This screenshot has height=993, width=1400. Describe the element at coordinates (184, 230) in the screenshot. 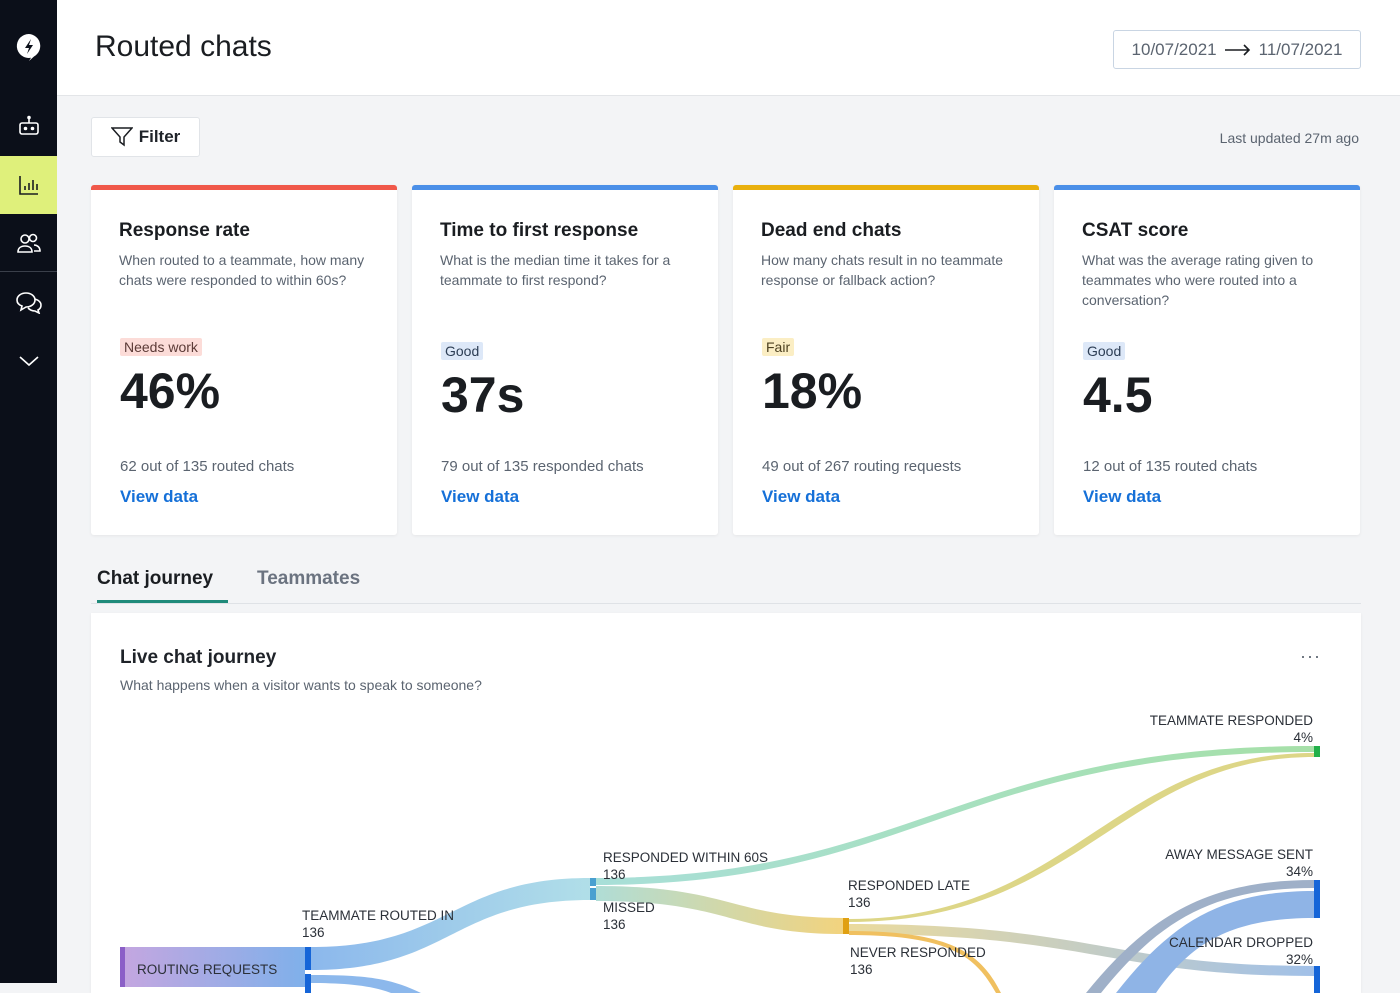

I see `card-title: Response rate` at that location.